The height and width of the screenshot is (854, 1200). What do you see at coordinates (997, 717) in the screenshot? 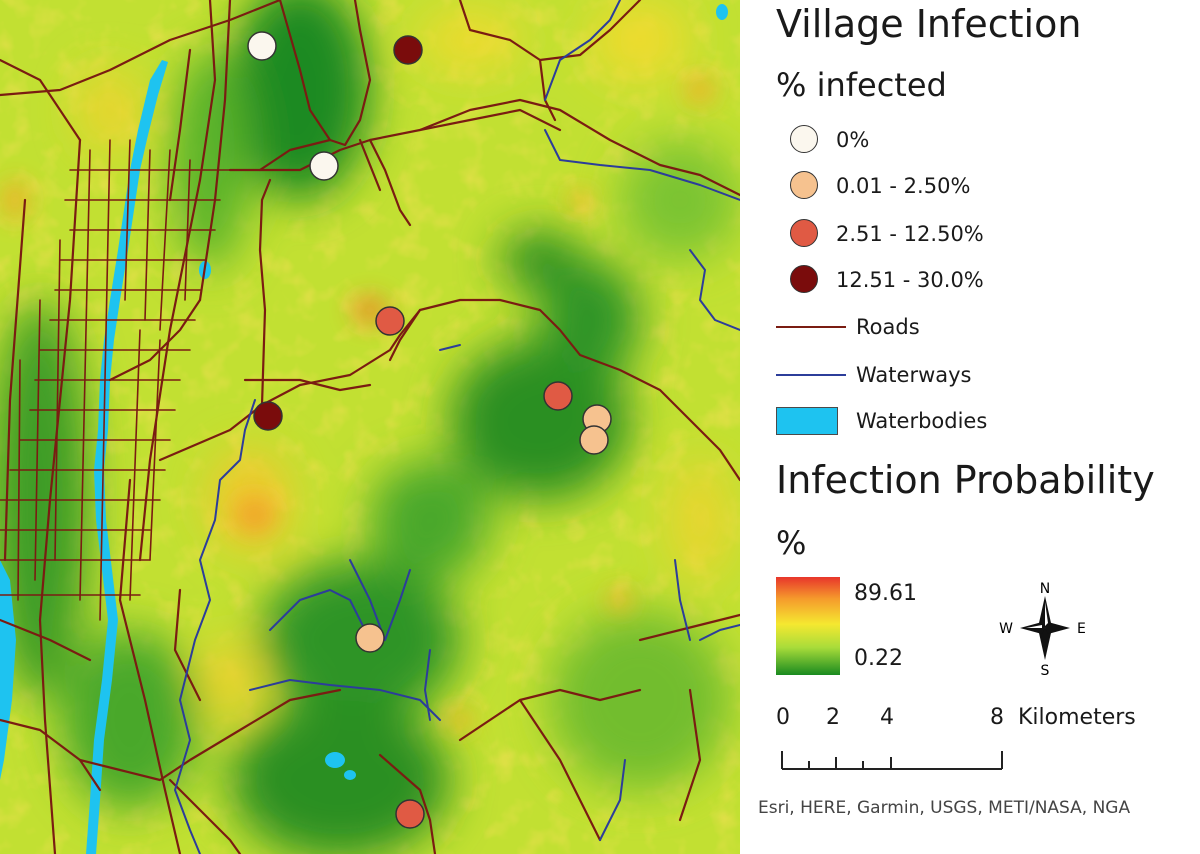
I see `scale-tick-label: 8` at bounding box center [997, 717].